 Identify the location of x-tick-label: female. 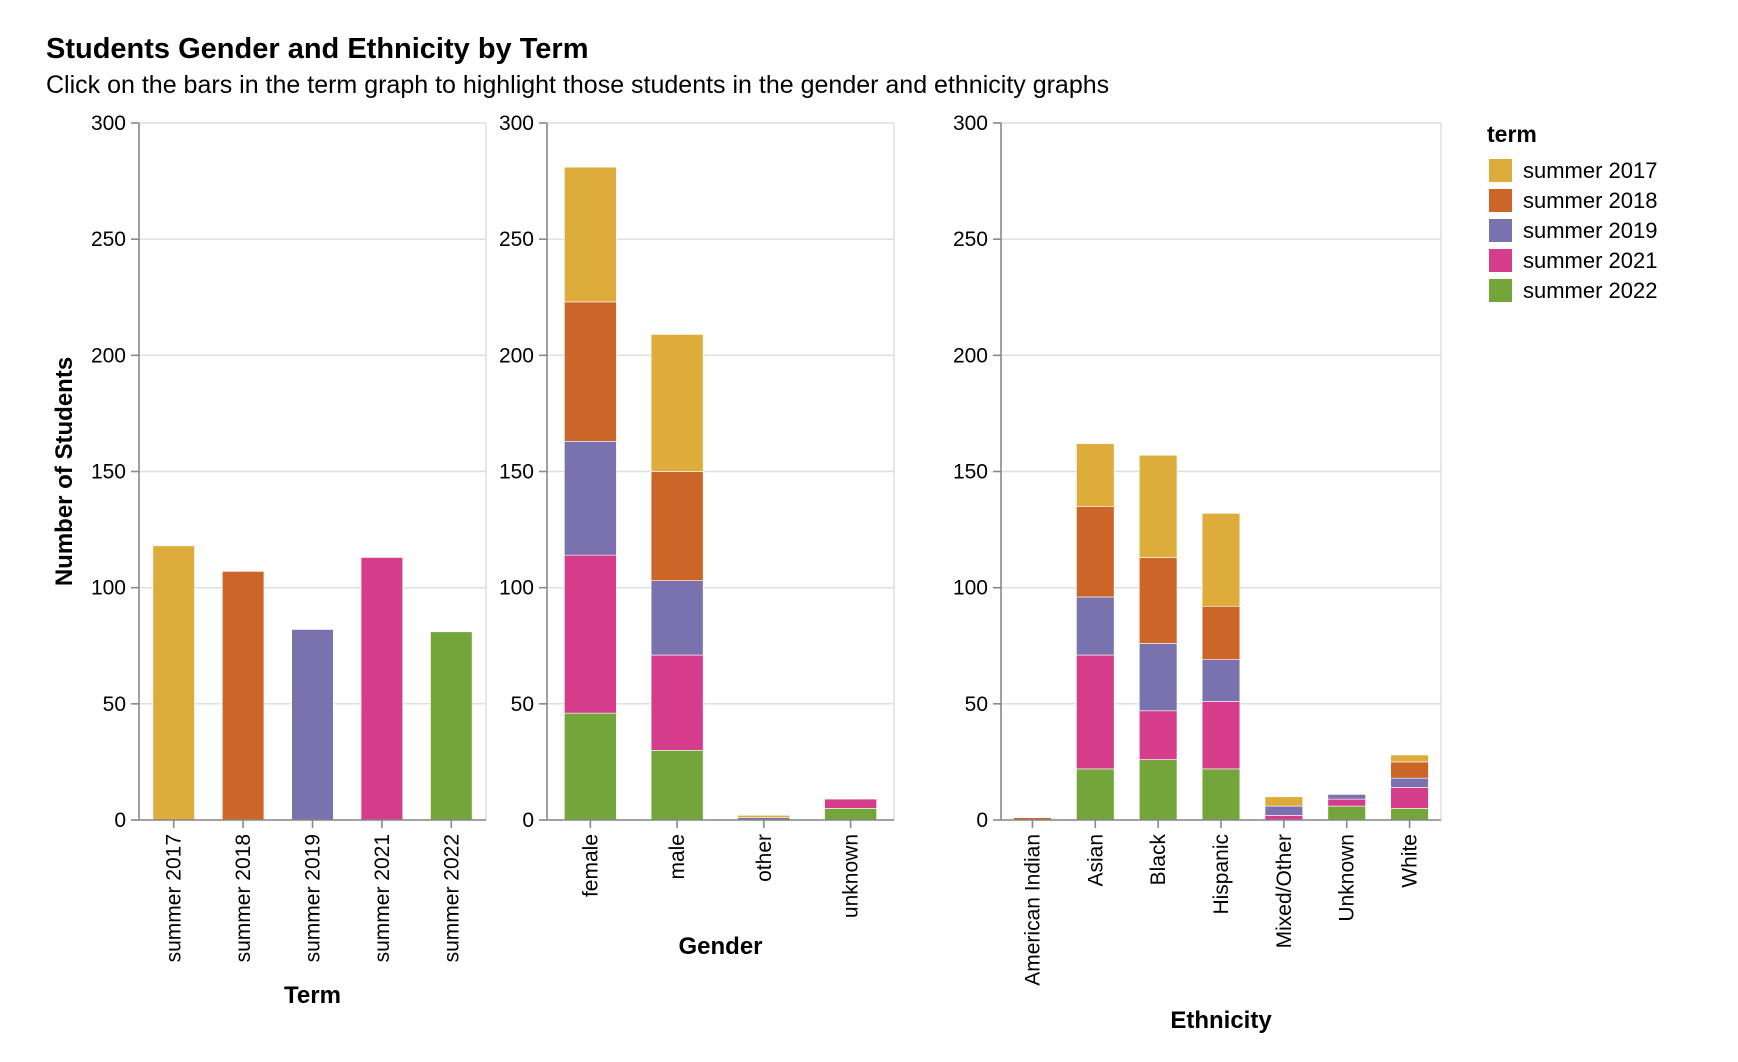
(590, 865).